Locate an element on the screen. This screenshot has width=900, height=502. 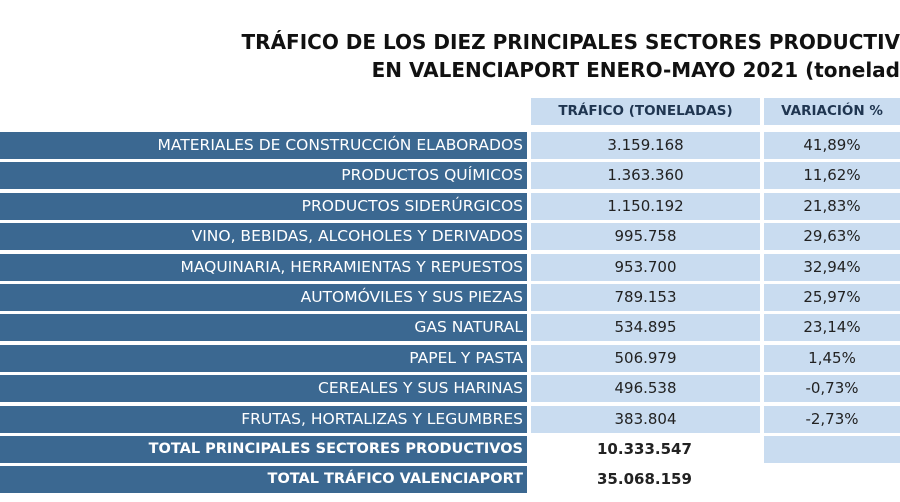
tonnage-cell: 3.159.168 is located at coordinates (645, 145).